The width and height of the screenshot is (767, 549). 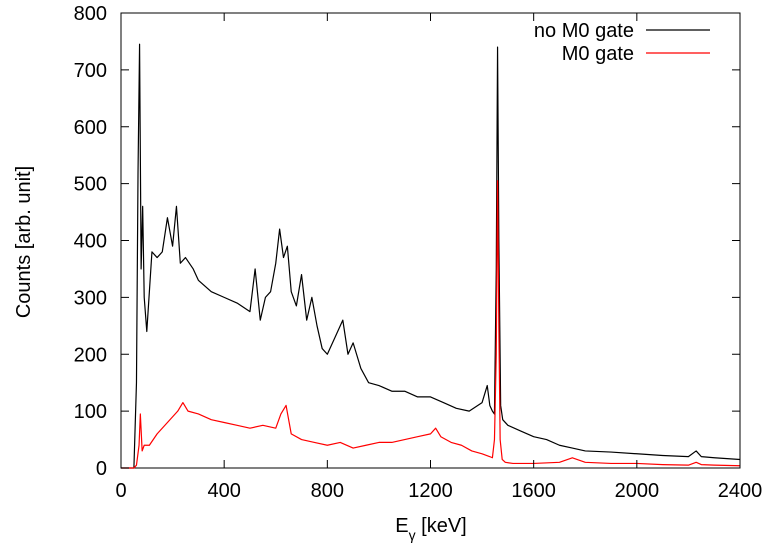 What do you see at coordinates (90, 71) in the screenshot?
I see `y-tick-label: 700` at bounding box center [90, 71].